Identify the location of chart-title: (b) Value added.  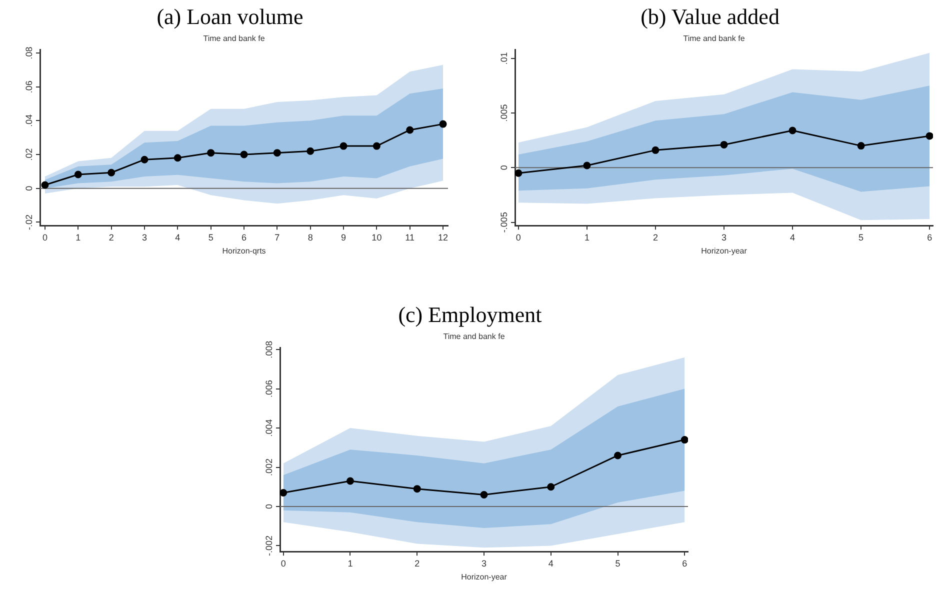
(710, 17).